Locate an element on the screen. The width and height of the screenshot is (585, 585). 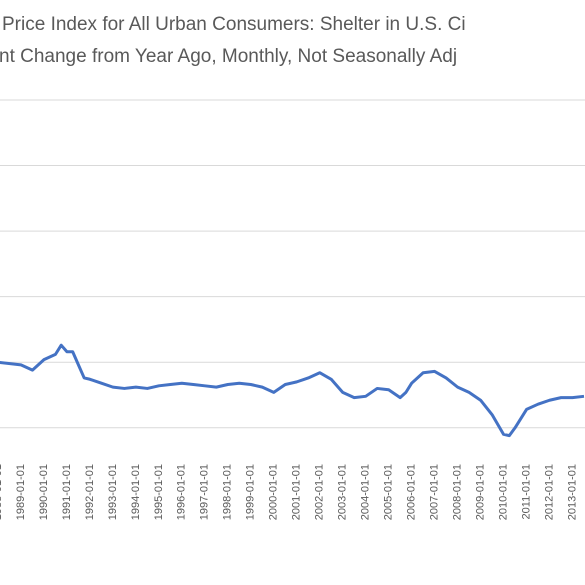
x-tick-label: 1998-01-01 is located at coordinates (228, 492).